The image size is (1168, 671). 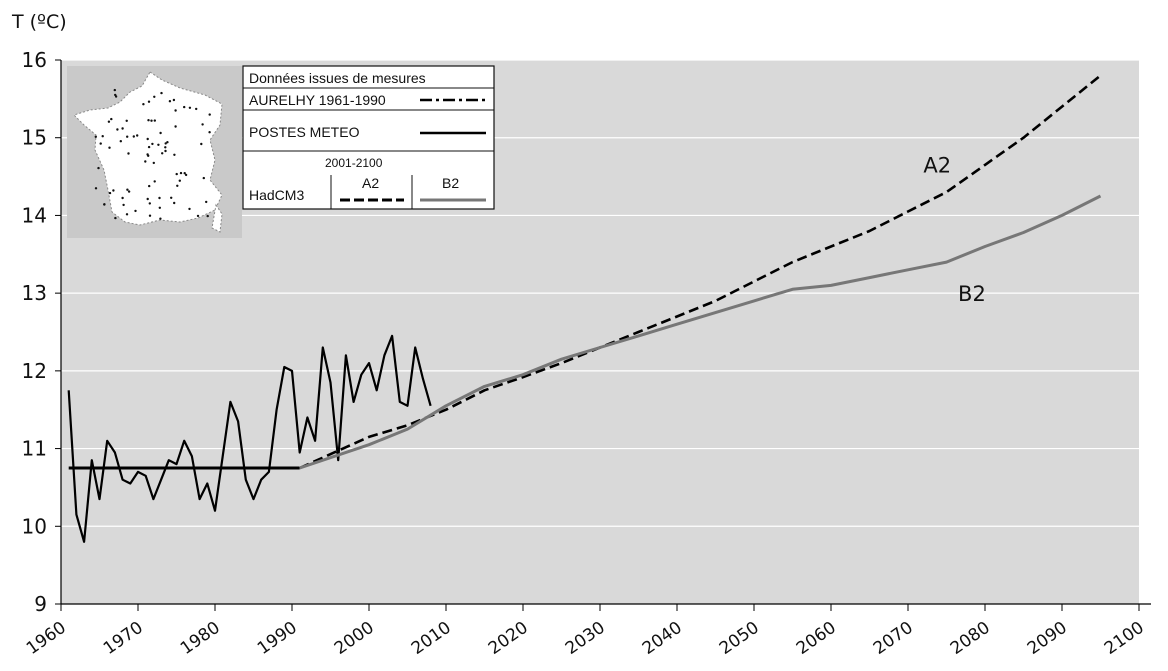 I want to click on x-tick-label: 1970, so click(x=123, y=638).